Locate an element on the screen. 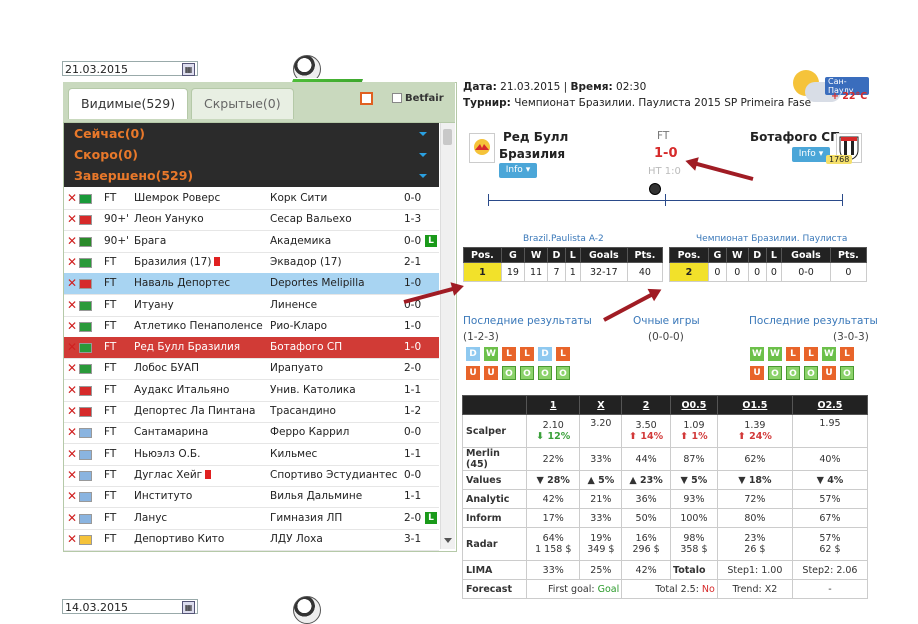  scroll-thumb is located at coordinates (447, 137).